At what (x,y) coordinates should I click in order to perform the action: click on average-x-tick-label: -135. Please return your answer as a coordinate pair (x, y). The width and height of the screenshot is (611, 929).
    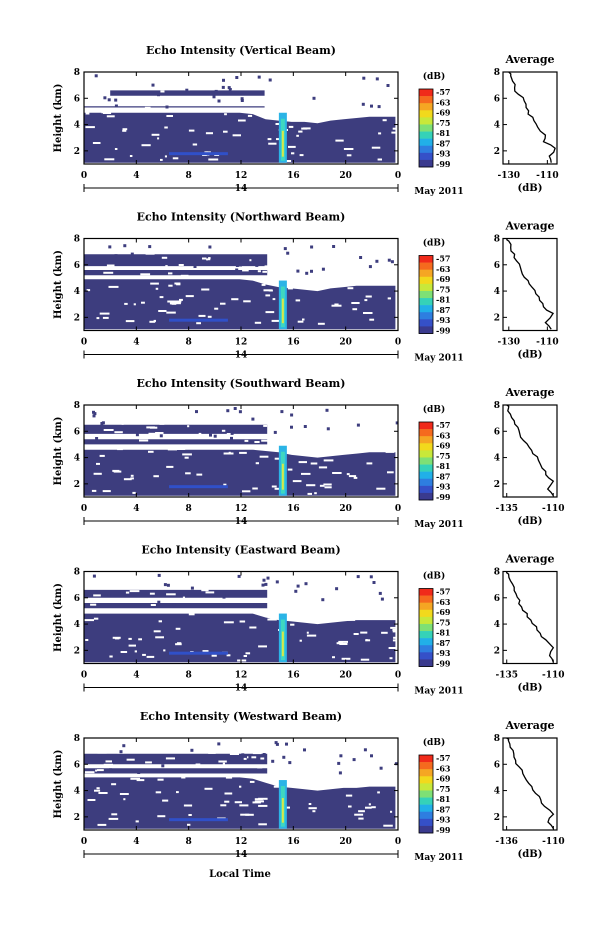
    Looking at the image, I should click on (506, 509).